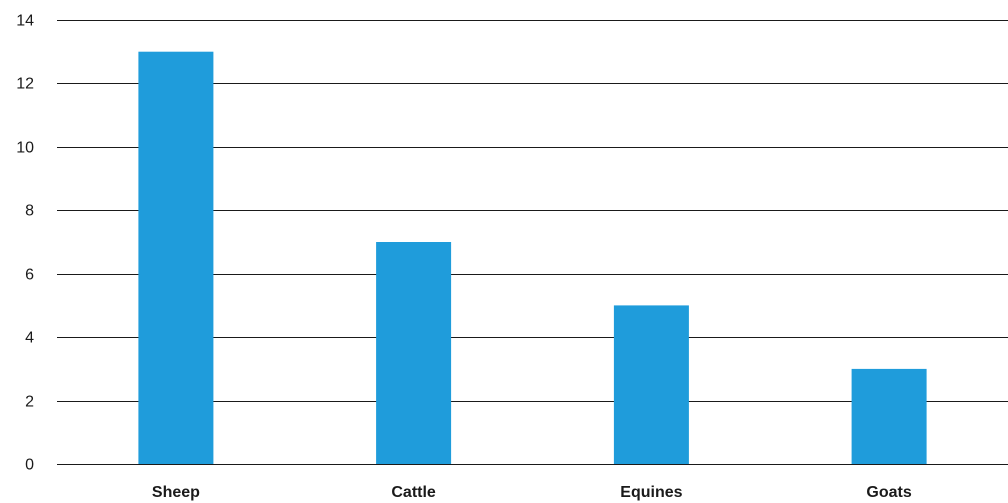 The image size is (1008, 503). Describe the element at coordinates (176, 492) in the screenshot. I see `x-tick-label-sheep: Sheep` at that location.